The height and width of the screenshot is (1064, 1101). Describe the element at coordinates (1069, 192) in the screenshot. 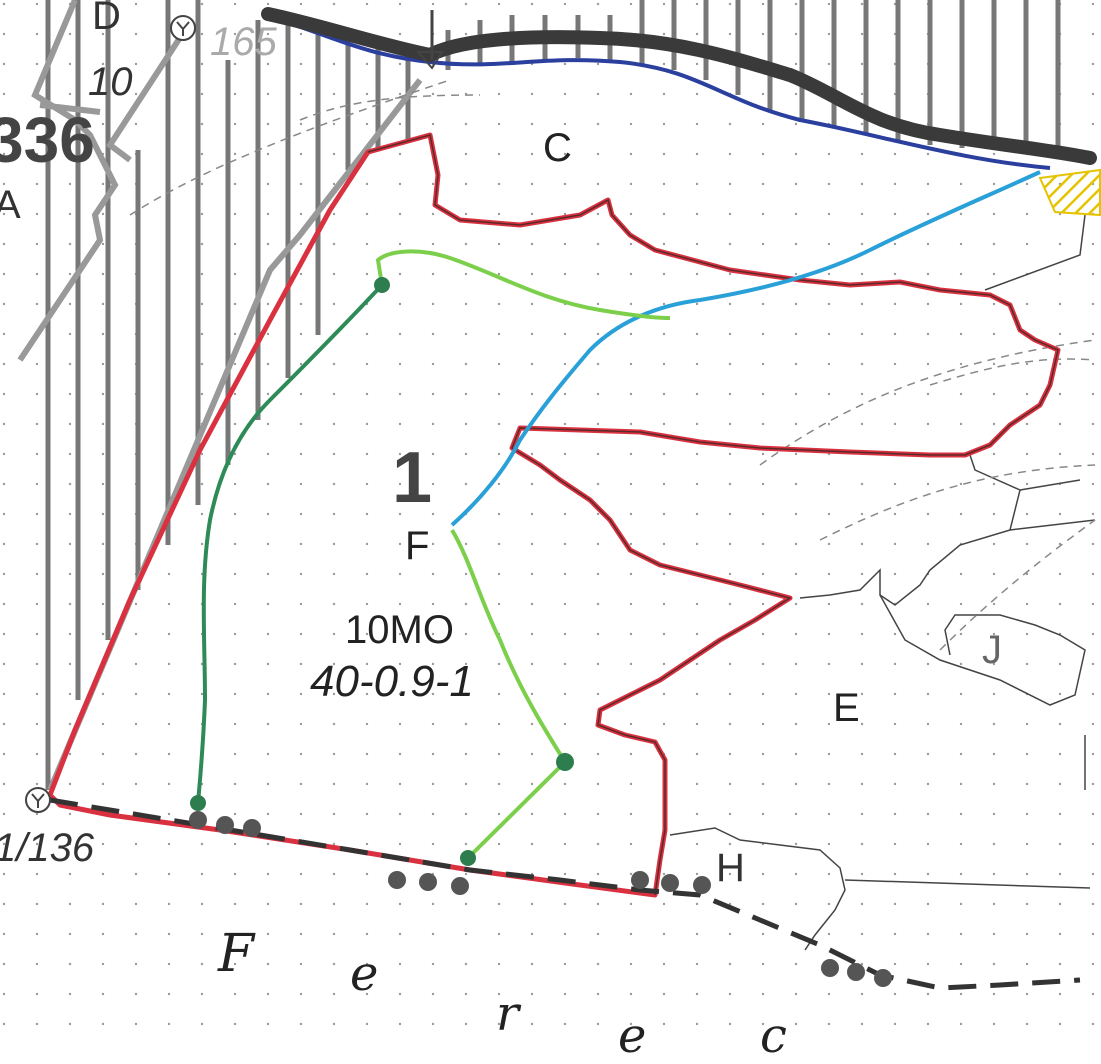

I see `yellow-patch` at that location.